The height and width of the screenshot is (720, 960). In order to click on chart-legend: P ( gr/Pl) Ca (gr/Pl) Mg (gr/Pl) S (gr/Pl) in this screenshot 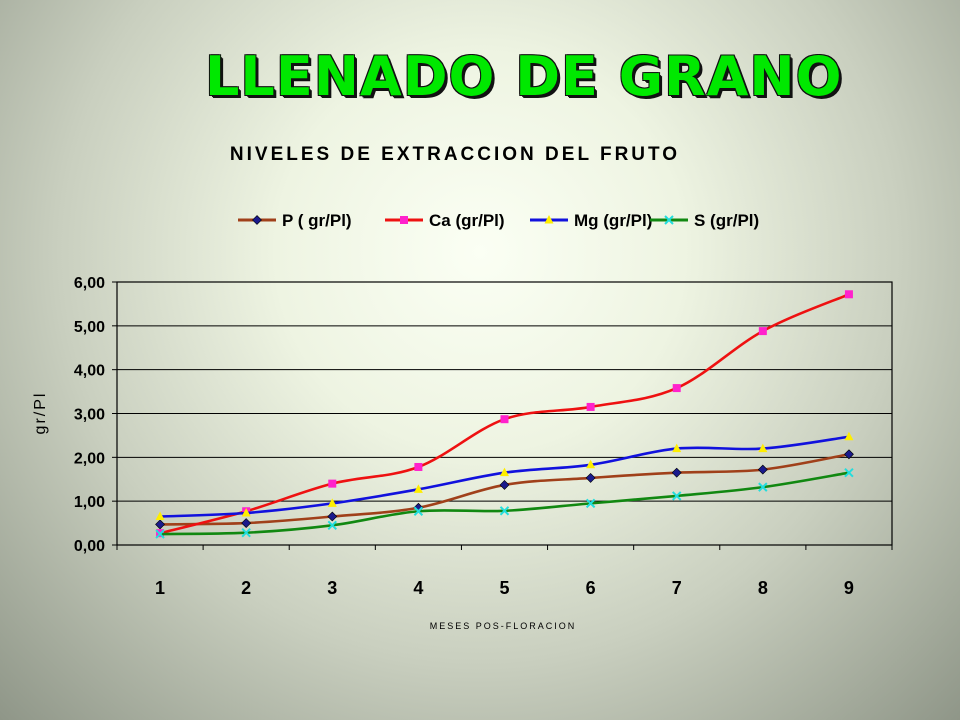, I will do `click(498, 220)`.